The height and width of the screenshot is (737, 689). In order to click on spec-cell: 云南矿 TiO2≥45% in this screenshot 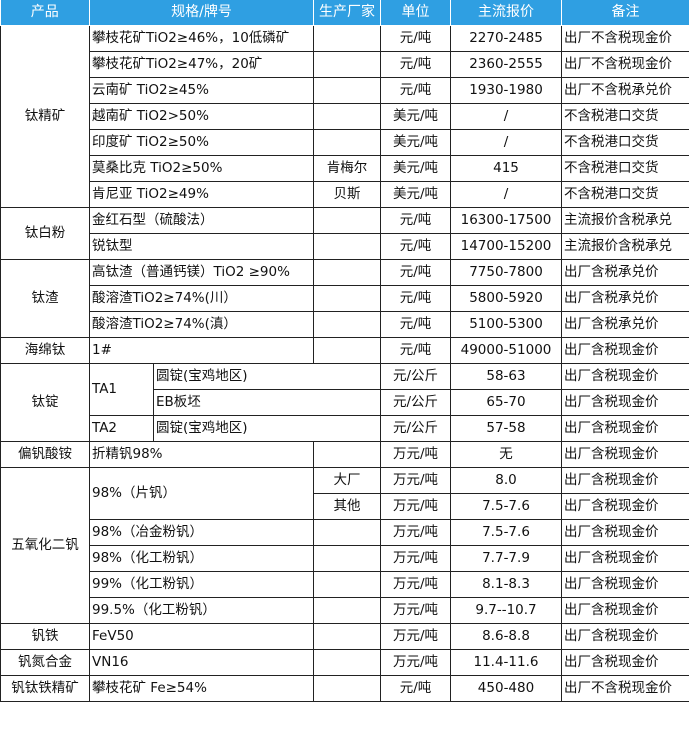, I will do `click(201, 90)`.